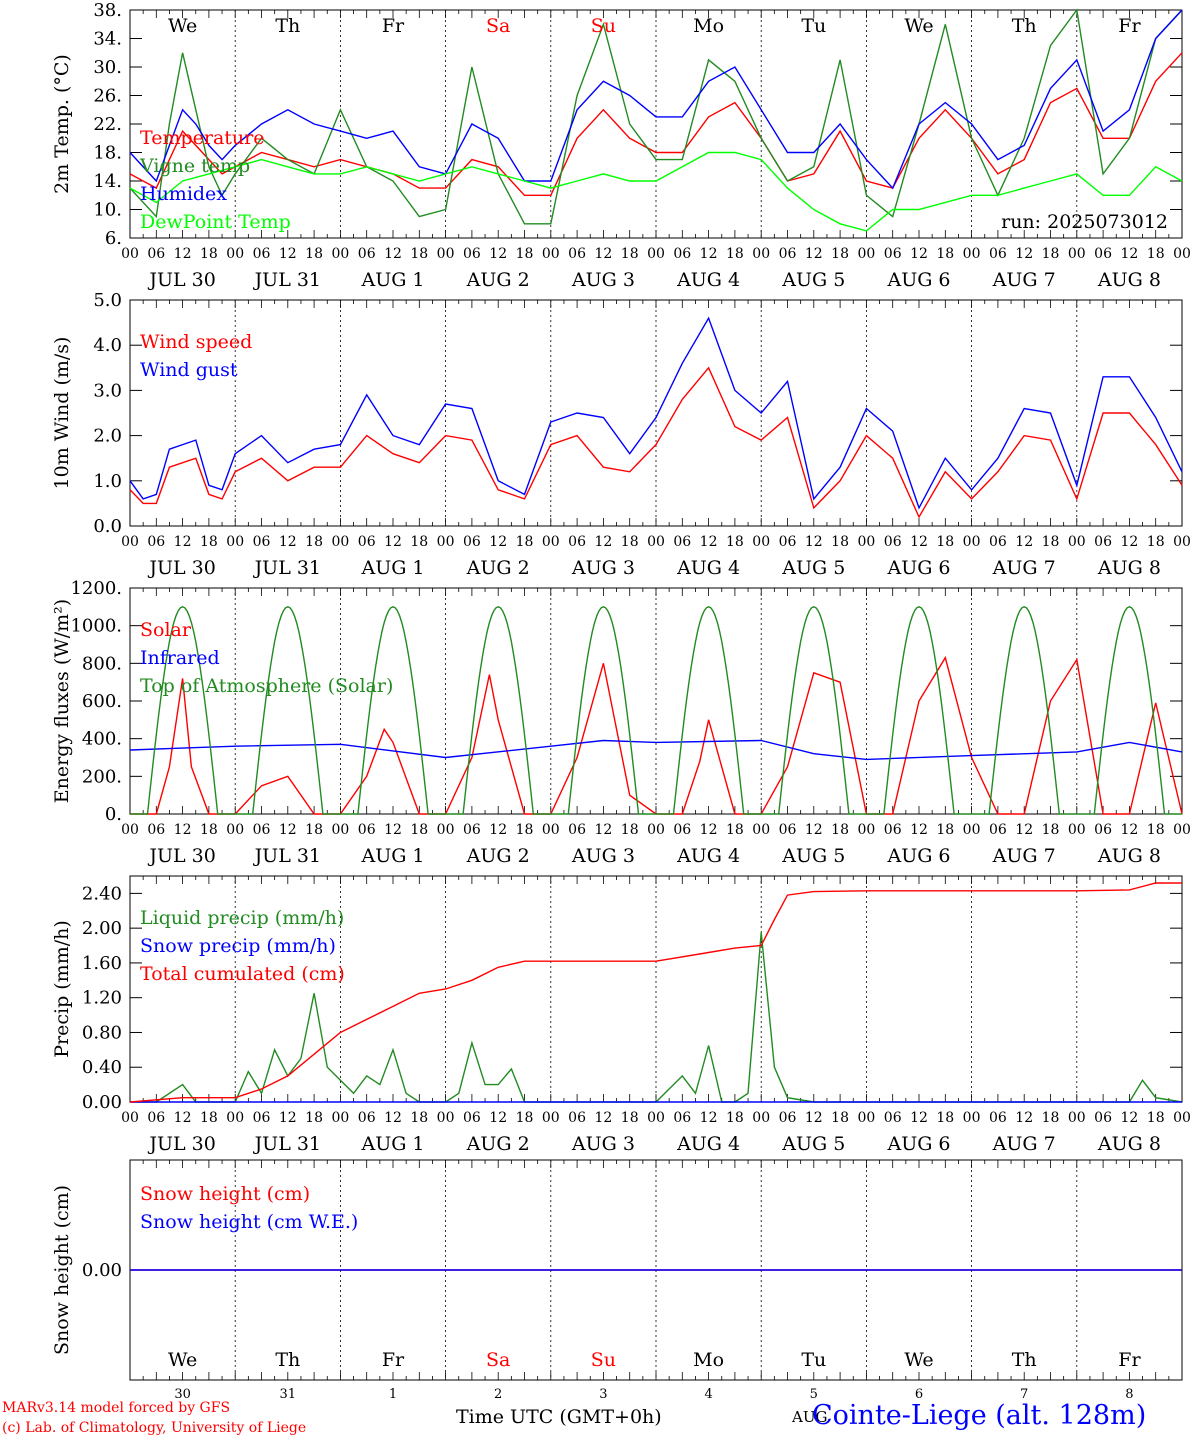 This screenshot has width=1194, height=1440. I want to click on y-tick-label: 1000., so click(96, 626).